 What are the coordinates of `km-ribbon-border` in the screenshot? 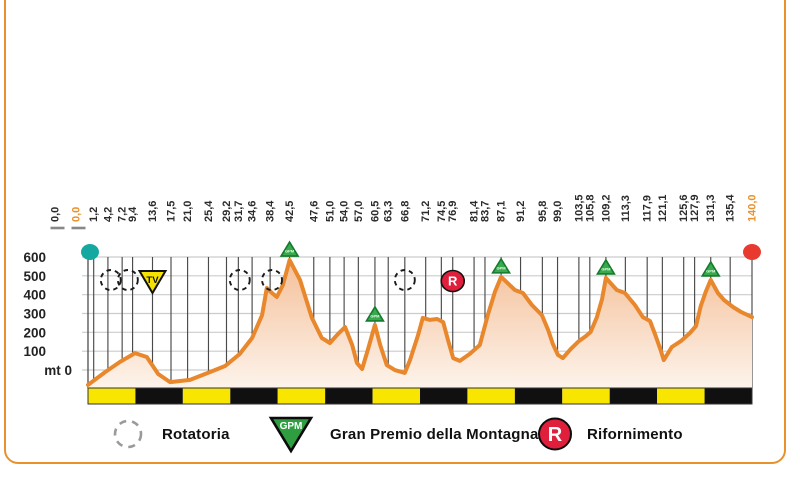 It's located at (420, 396).